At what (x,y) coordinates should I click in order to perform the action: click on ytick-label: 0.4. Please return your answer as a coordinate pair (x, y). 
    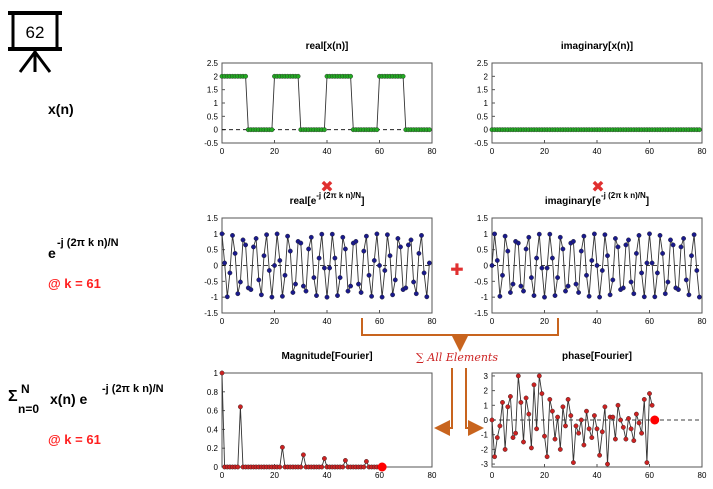
    Looking at the image, I should click on (213, 429).